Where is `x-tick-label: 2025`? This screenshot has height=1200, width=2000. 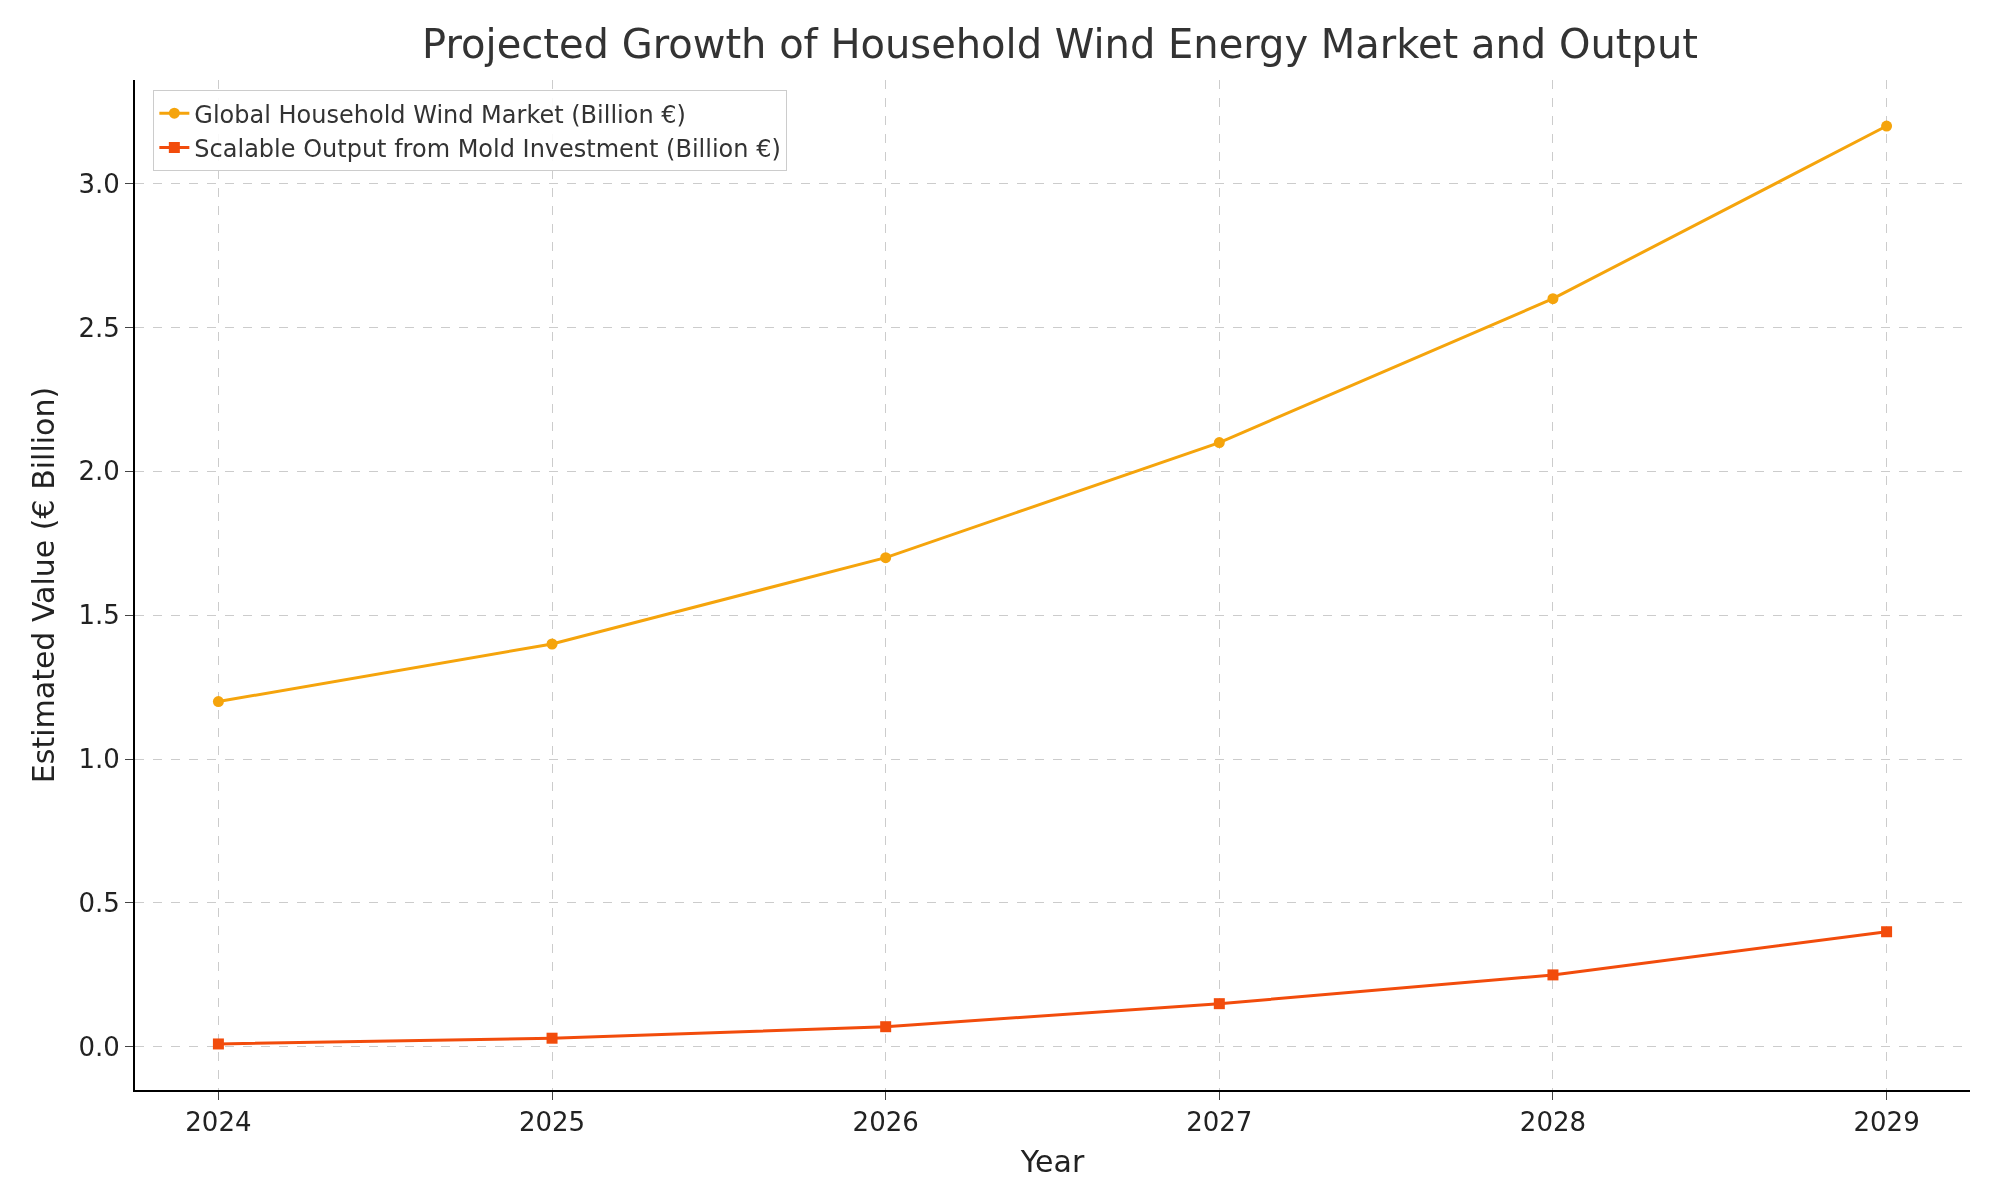
x-tick-label: 2025 is located at coordinates (552, 1122).